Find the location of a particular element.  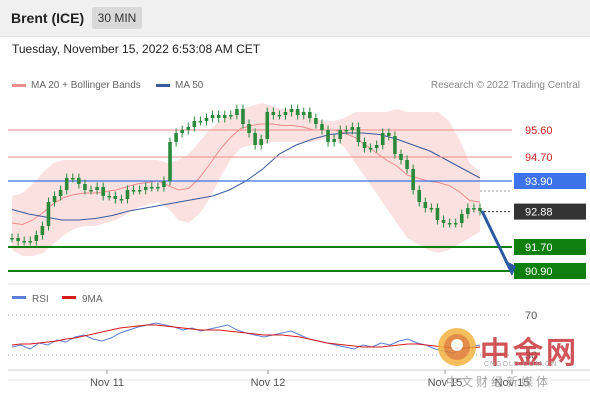

level-label-94.70: 94.70 is located at coordinates (539, 158).